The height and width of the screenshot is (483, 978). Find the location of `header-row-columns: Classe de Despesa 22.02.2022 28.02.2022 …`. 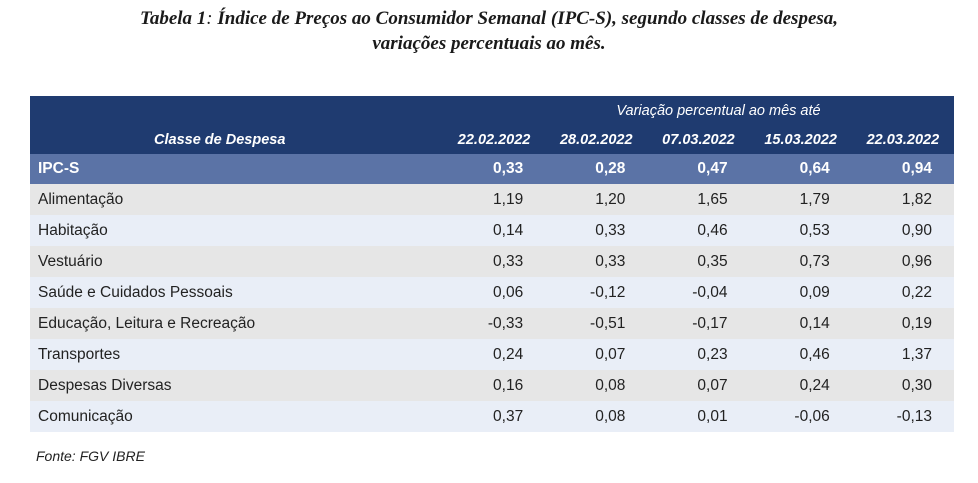

header-row-columns: Classe de Despesa 22.02.2022 28.02.2022 … is located at coordinates (492, 139).